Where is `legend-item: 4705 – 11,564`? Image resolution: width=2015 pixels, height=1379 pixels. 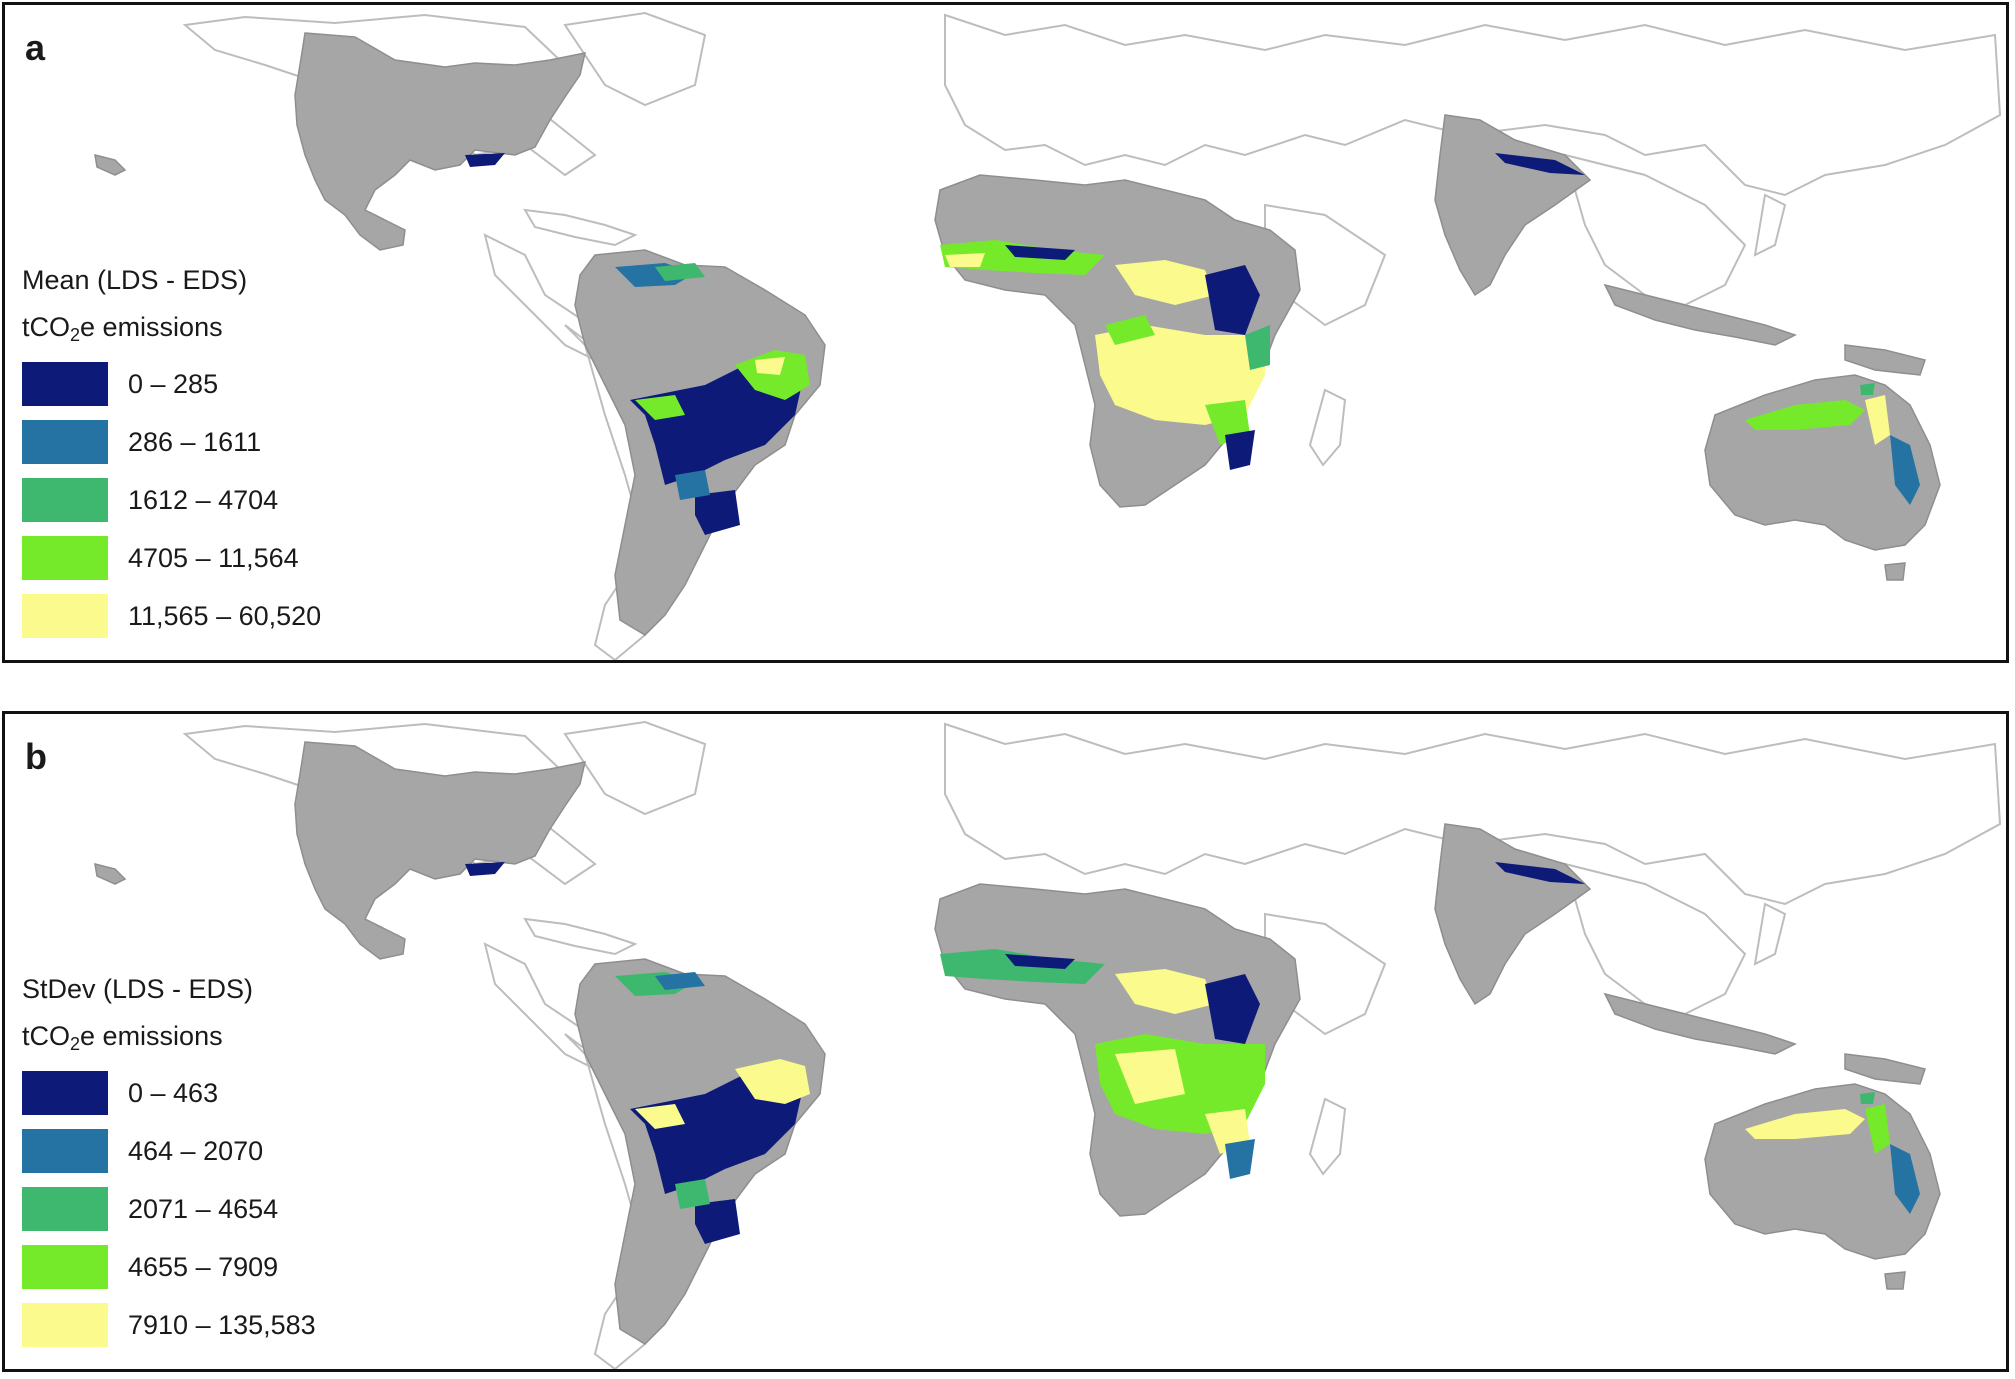
legend-item: 4705 – 11,564 is located at coordinates (171, 558).